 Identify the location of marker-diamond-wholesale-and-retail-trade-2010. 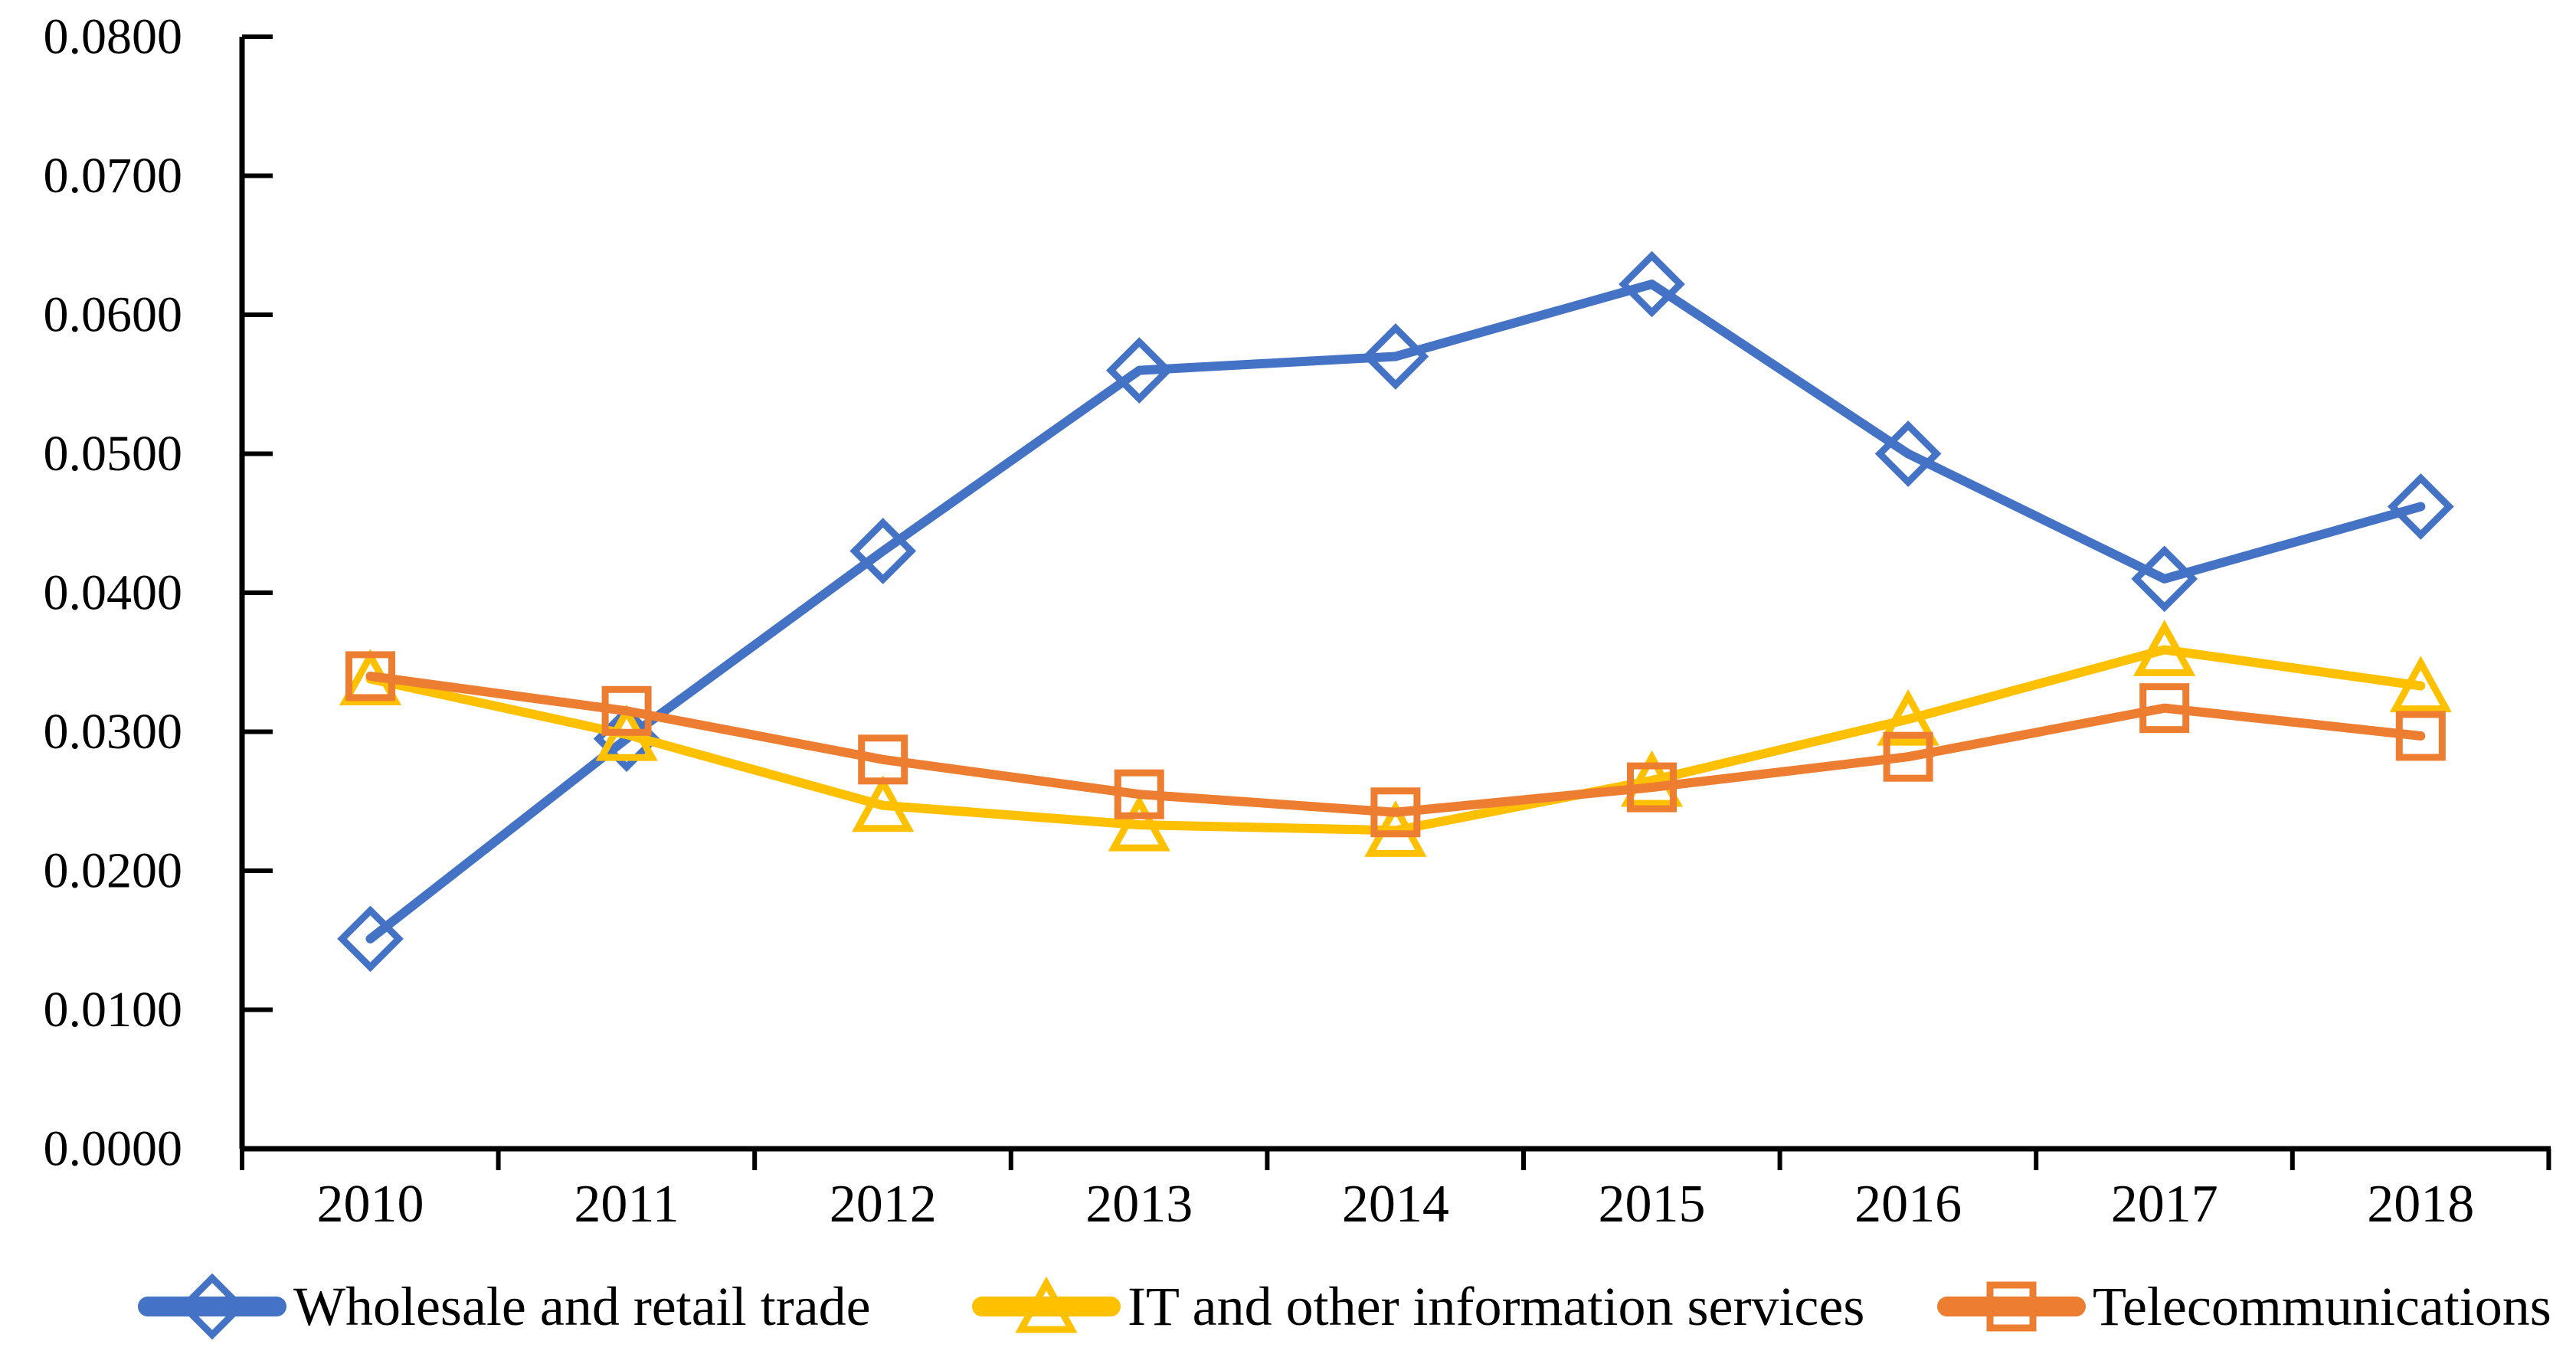
(370, 939).